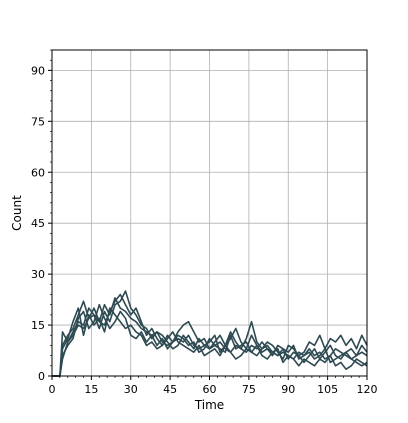 This screenshot has height=423, width=408. Describe the element at coordinates (38, 274) in the screenshot. I see `y-tick-label-2: 30` at that location.